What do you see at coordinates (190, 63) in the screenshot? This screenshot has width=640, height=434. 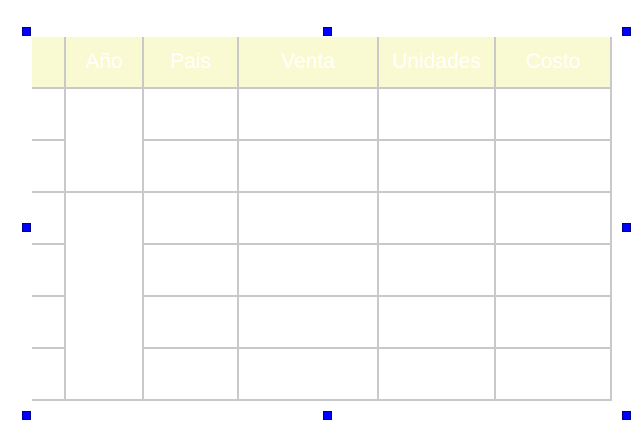 I see `column-header-country: Pais` at bounding box center [190, 63].